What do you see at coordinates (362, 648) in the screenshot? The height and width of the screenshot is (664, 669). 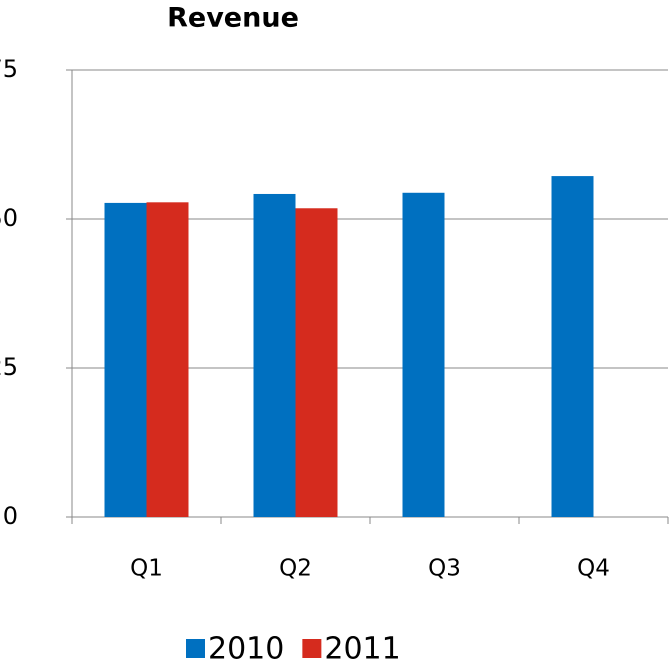 I see `legend-label: 2011` at bounding box center [362, 648].